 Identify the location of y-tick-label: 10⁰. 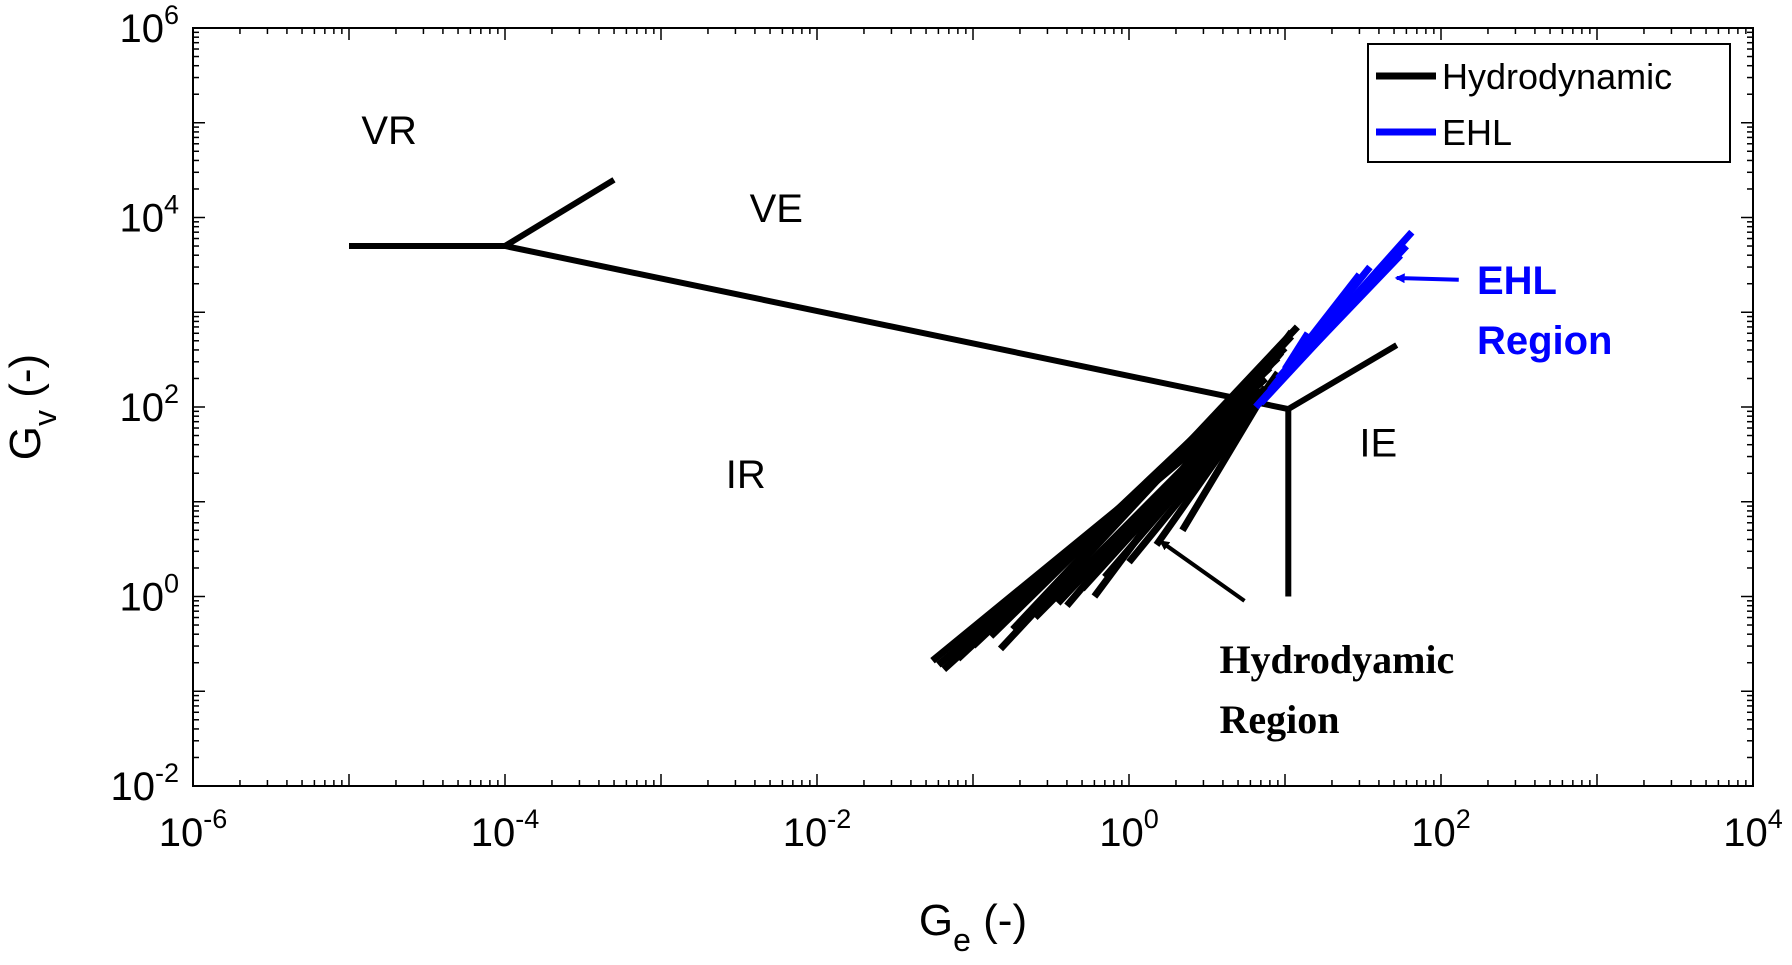
(149, 594).